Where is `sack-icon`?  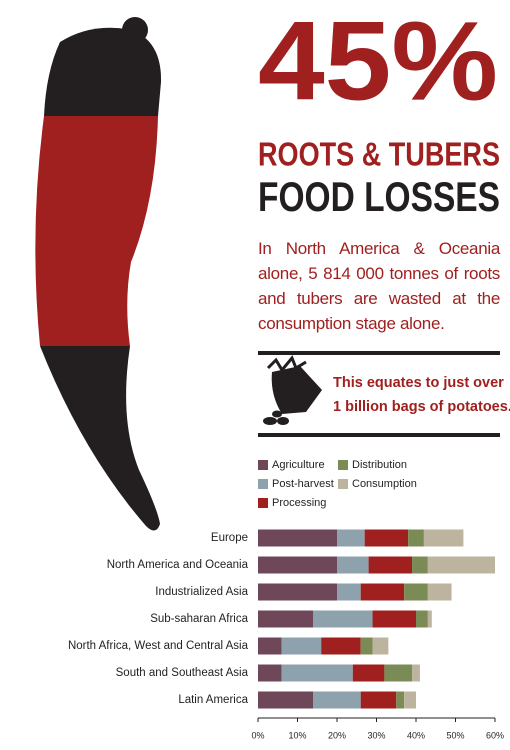
sack-icon is located at coordinates (292, 390).